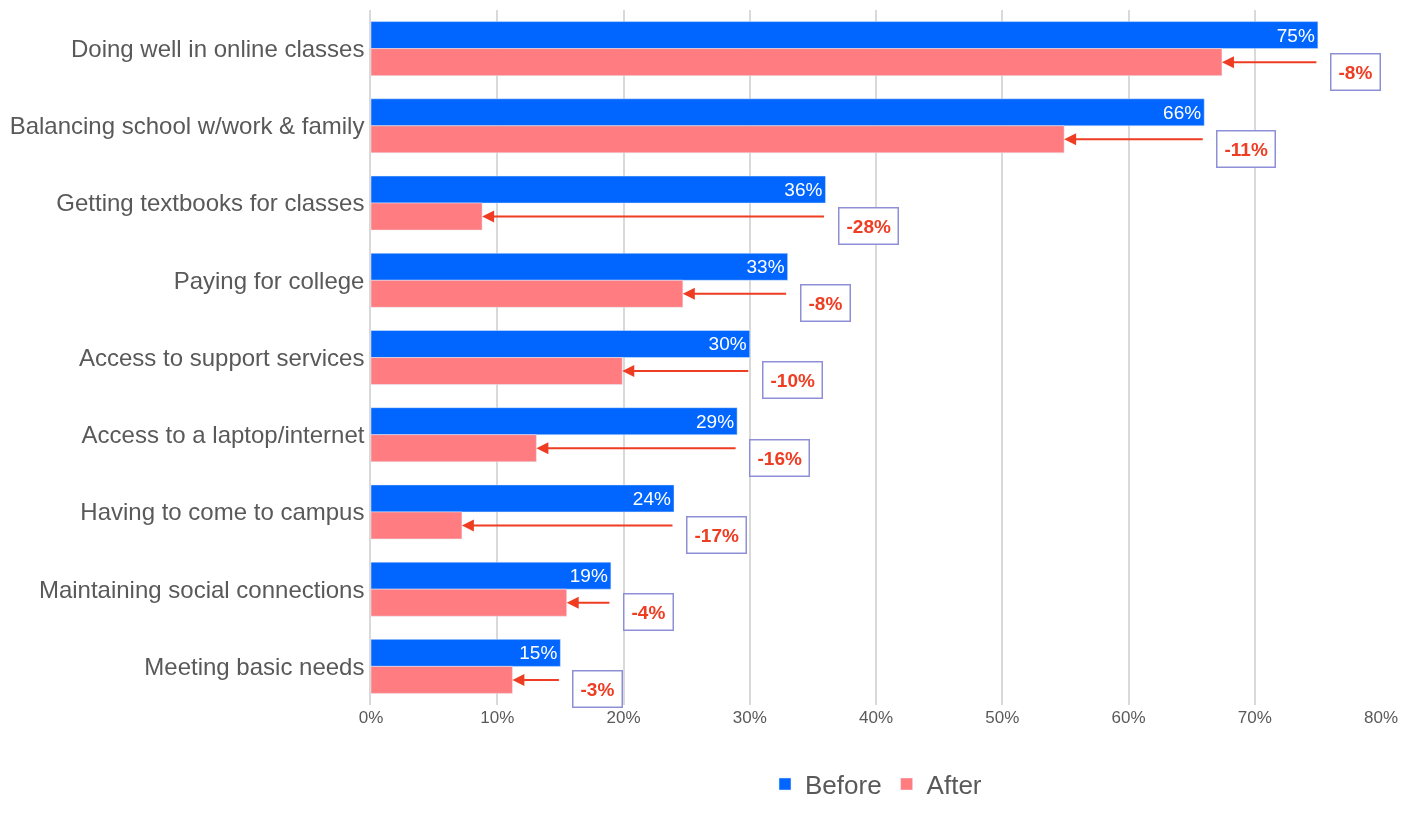 Image resolution: width=1416 pixels, height=818 pixels. Describe the element at coordinates (371, 717) in the screenshot. I see `x-tick-label: 0%` at that location.